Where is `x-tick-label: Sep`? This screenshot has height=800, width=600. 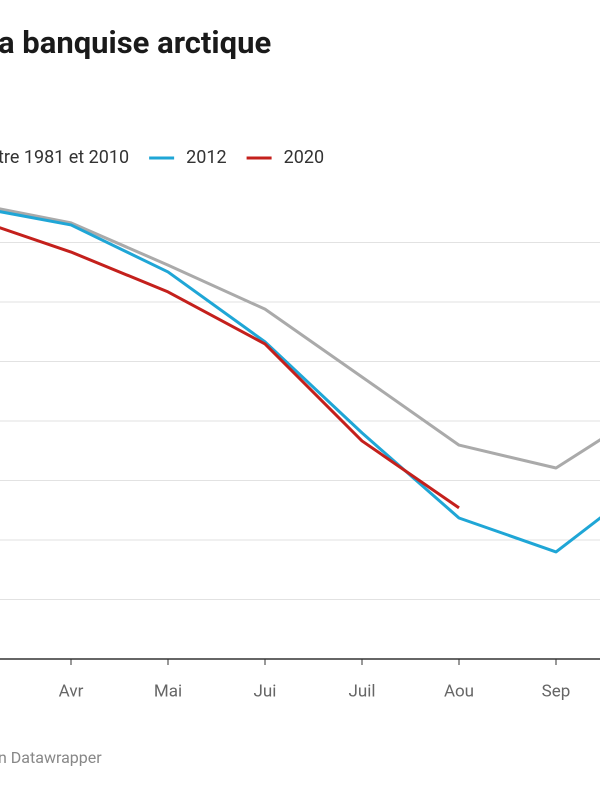 x-tick-label: Sep is located at coordinates (556, 691).